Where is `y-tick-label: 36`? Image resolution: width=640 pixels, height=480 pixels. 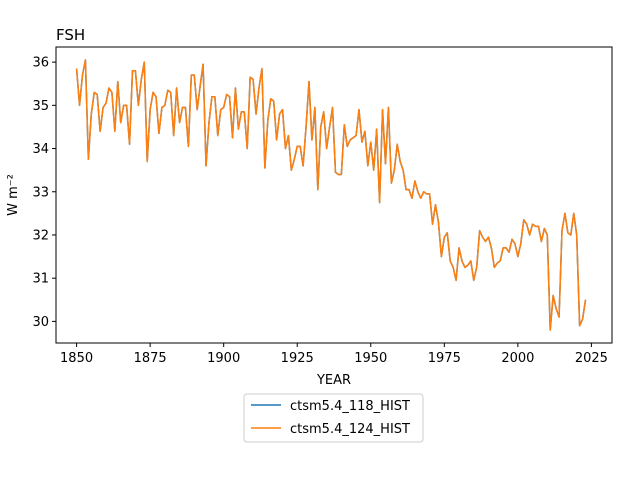
y-tick-label: 36 is located at coordinates (40, 63).